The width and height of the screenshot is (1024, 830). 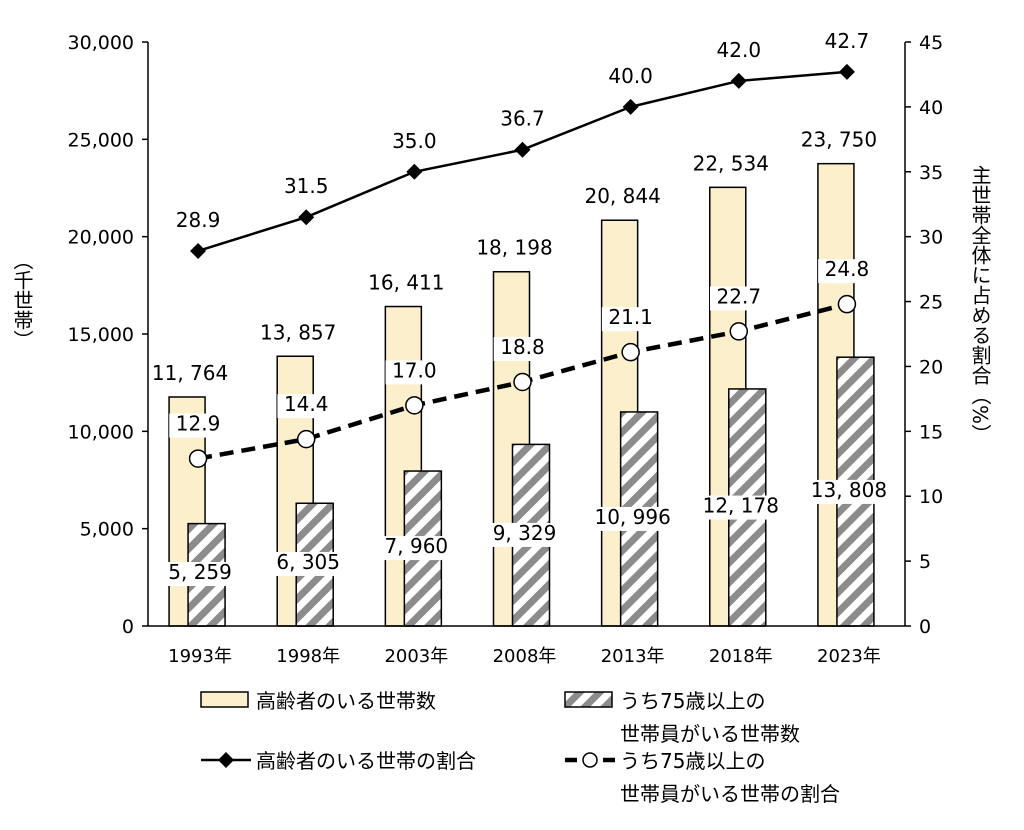 What do you see at coordinates (739, 50) in the screenshot?
I see `label-elderly-ratio: 42.0` at bounding box center [739, 50].